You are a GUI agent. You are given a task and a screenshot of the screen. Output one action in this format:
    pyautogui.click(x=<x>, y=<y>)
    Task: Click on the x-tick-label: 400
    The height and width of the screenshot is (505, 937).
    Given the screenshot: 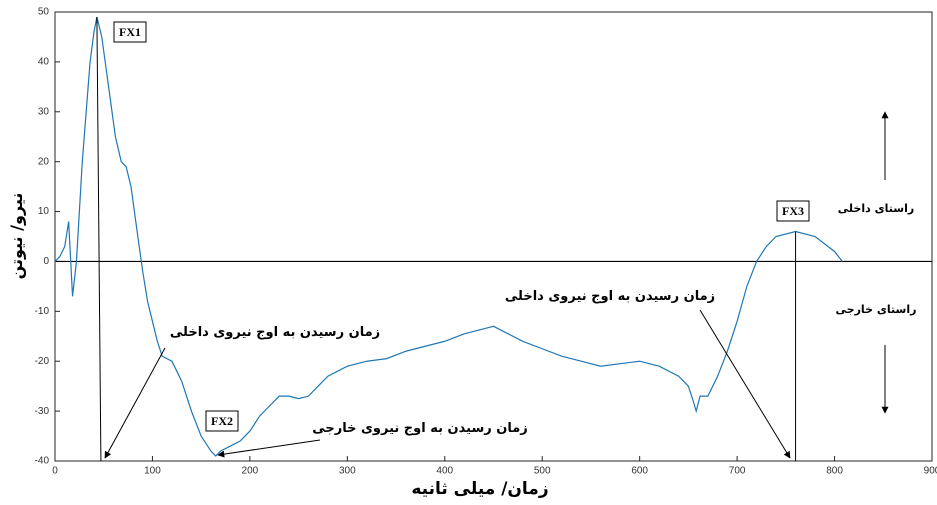 What is the action you would take?
    pyautogui.click(x=444, y=471)
    